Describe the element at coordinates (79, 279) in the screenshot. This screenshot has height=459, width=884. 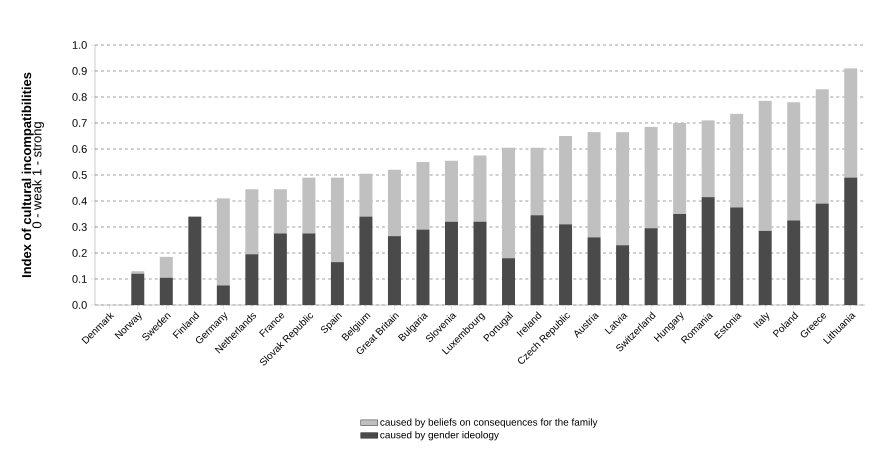
I see `y-tick-label: 0.1` at that location.